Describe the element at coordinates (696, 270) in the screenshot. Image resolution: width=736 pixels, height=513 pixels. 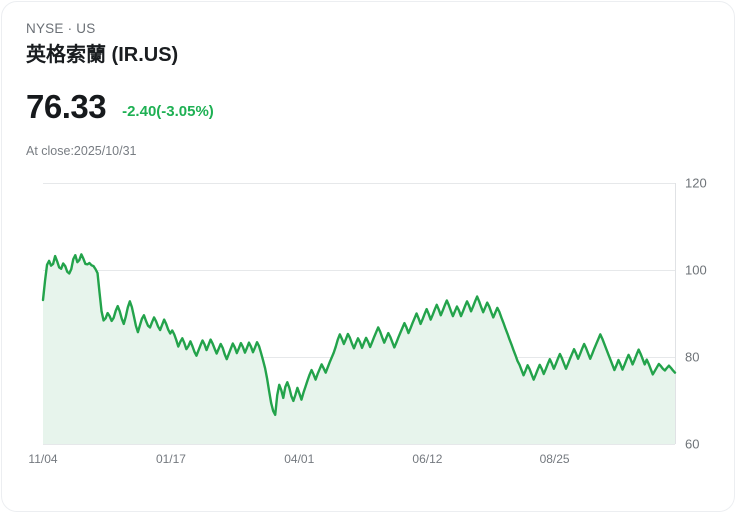
I see `y-axis-tick-label: 100` at that location.